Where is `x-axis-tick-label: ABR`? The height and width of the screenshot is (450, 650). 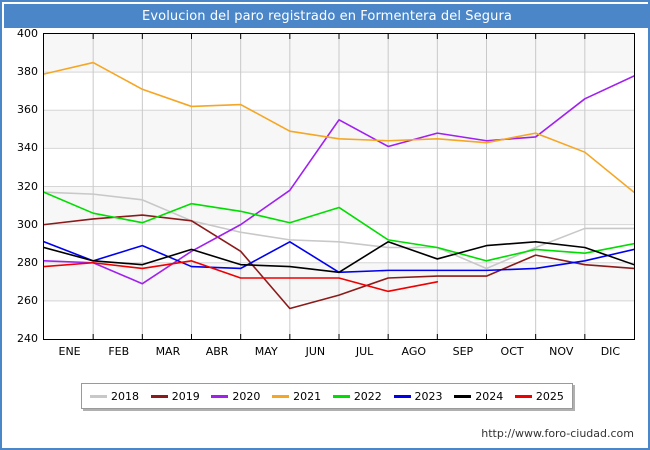 x-axis-tick-label: ABR is located at coordinates (217, 351).